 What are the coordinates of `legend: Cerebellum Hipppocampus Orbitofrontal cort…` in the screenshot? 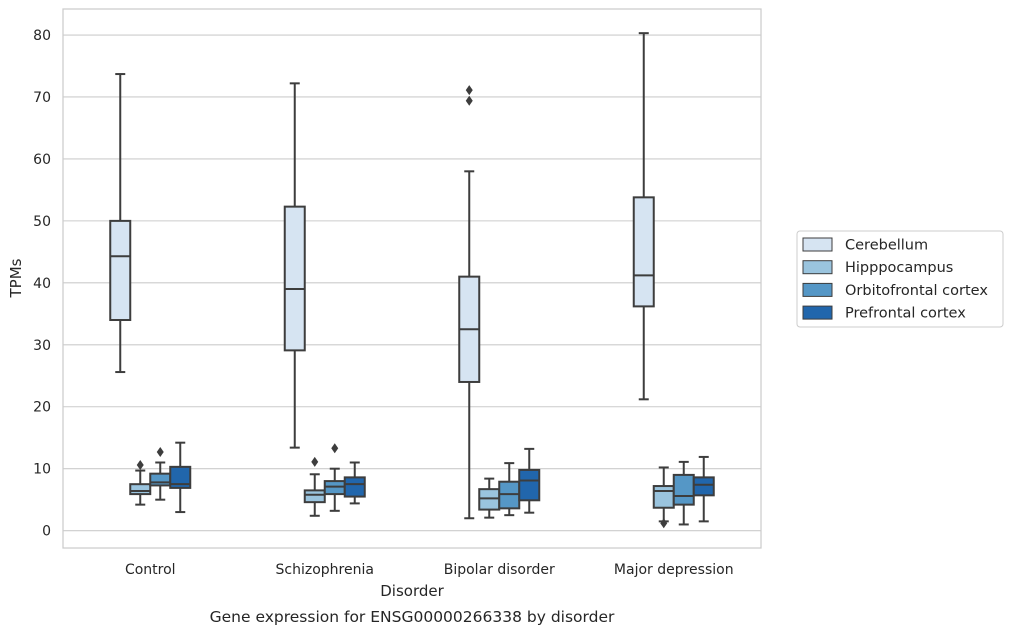 It's located at (900, 279).